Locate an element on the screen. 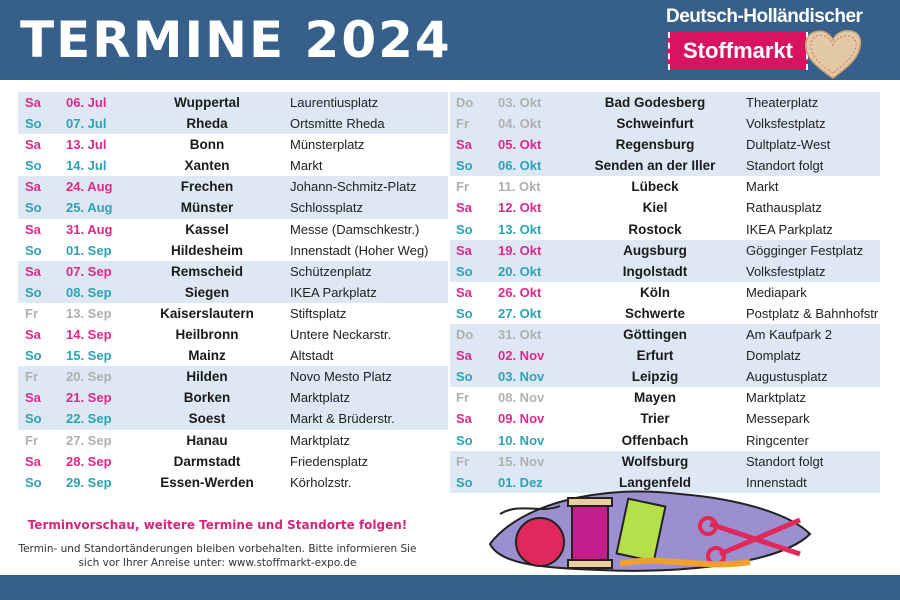 The height and width of the screenshot is (600, 900). table-row: So 10. Nov Offenbach Ringcenter is located at coordinates (665, 440).